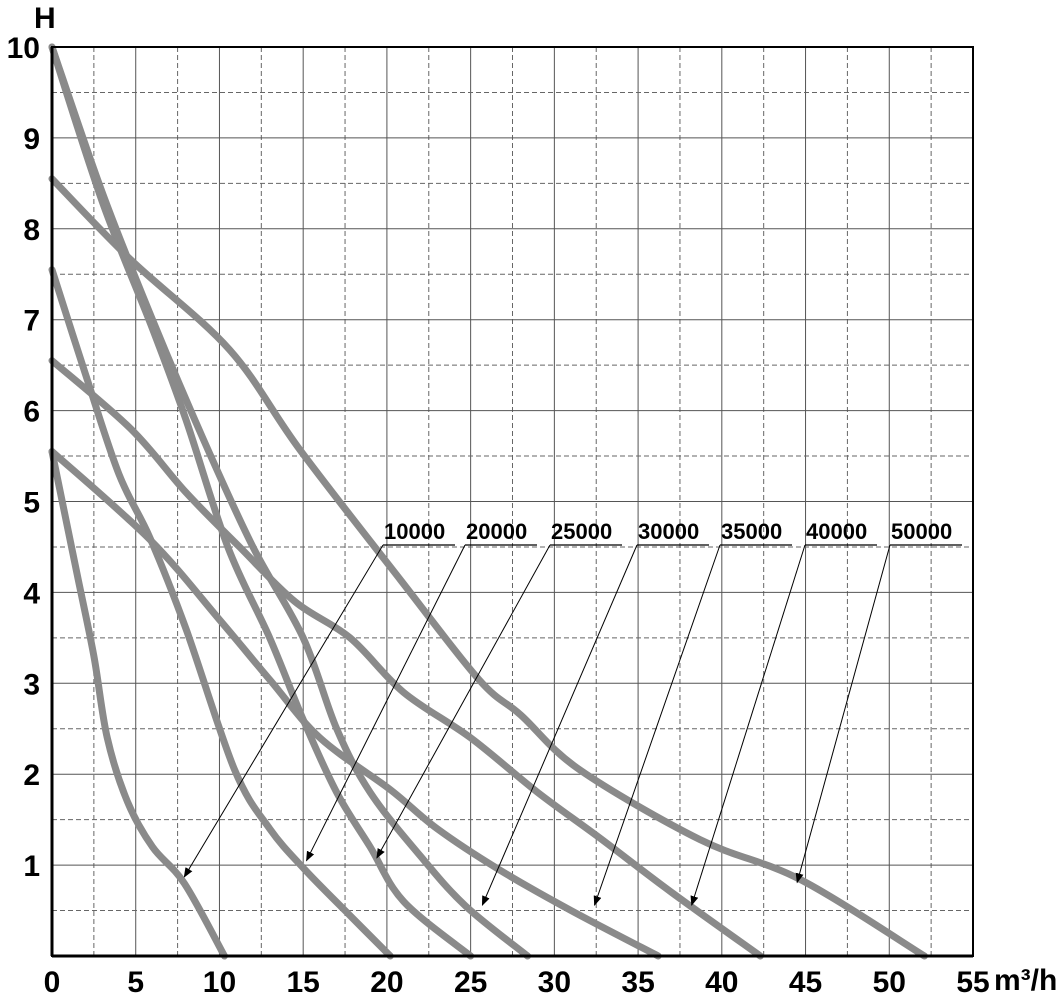 Image resolution: width=1064 pixels, height=1000 pixels. I want to click on y-tick-label: 8, so click(31, 230).